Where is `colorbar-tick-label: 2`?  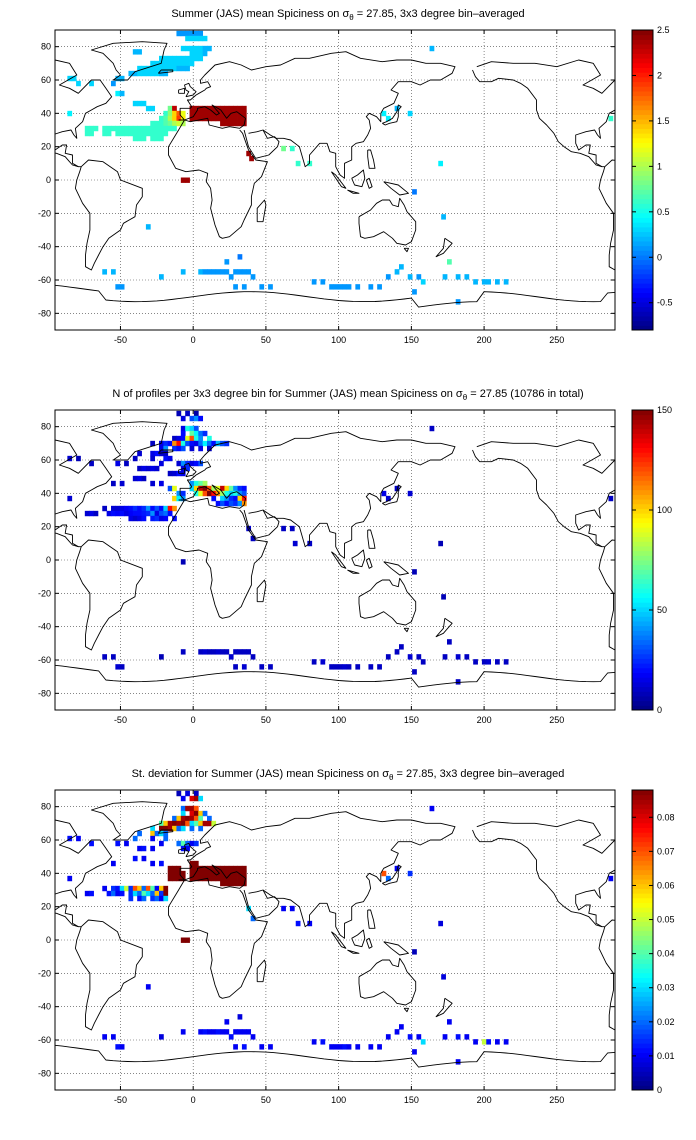 colorbar-tick-label: 2 is located at coordinates (659, 75).